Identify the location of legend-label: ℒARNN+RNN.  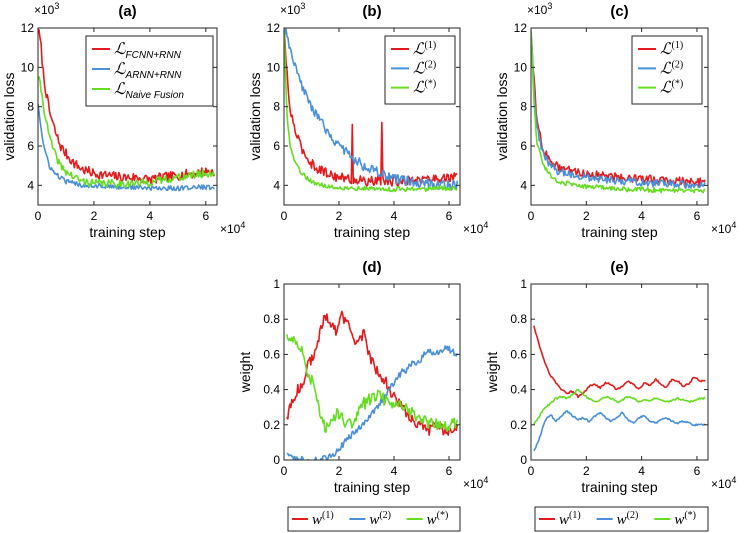
(148, 71).